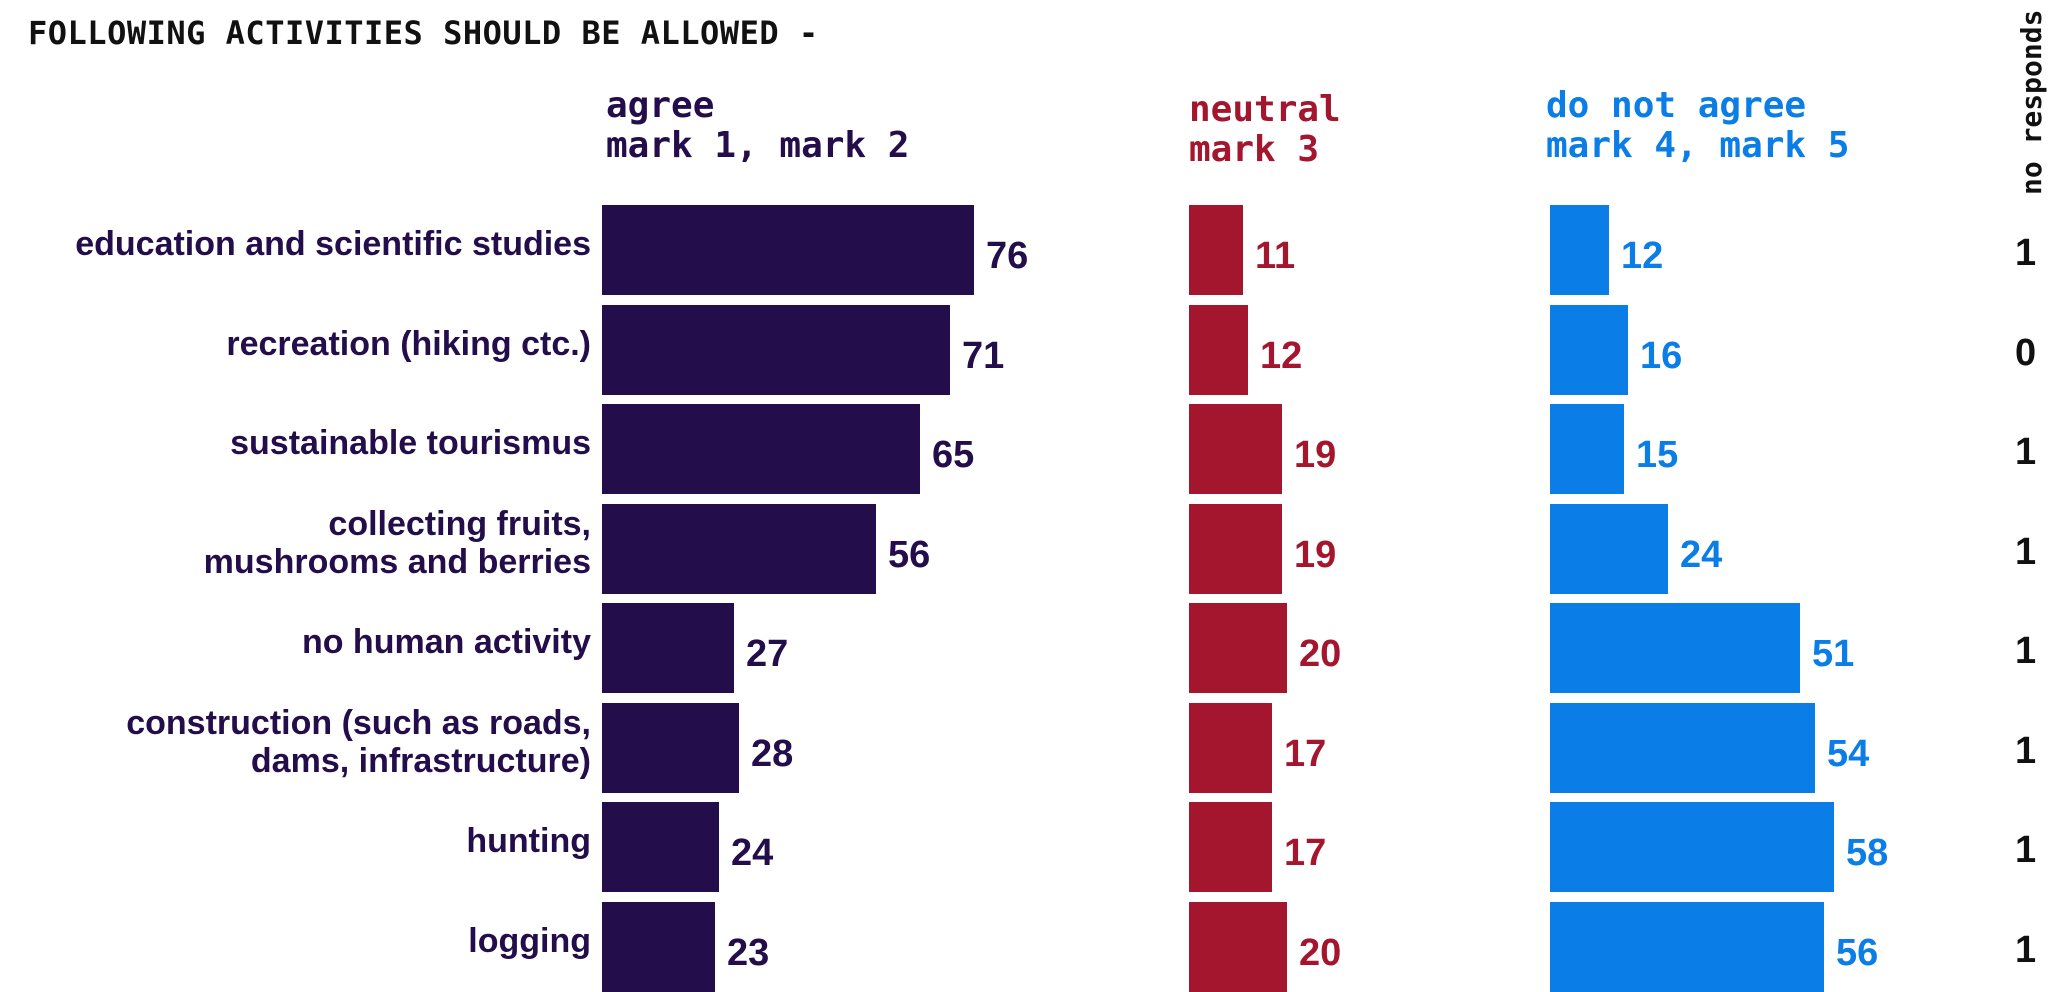 This screenshot has width=2051, height=992. I want to click on agree-value-label: 76, so click(1007, 256).